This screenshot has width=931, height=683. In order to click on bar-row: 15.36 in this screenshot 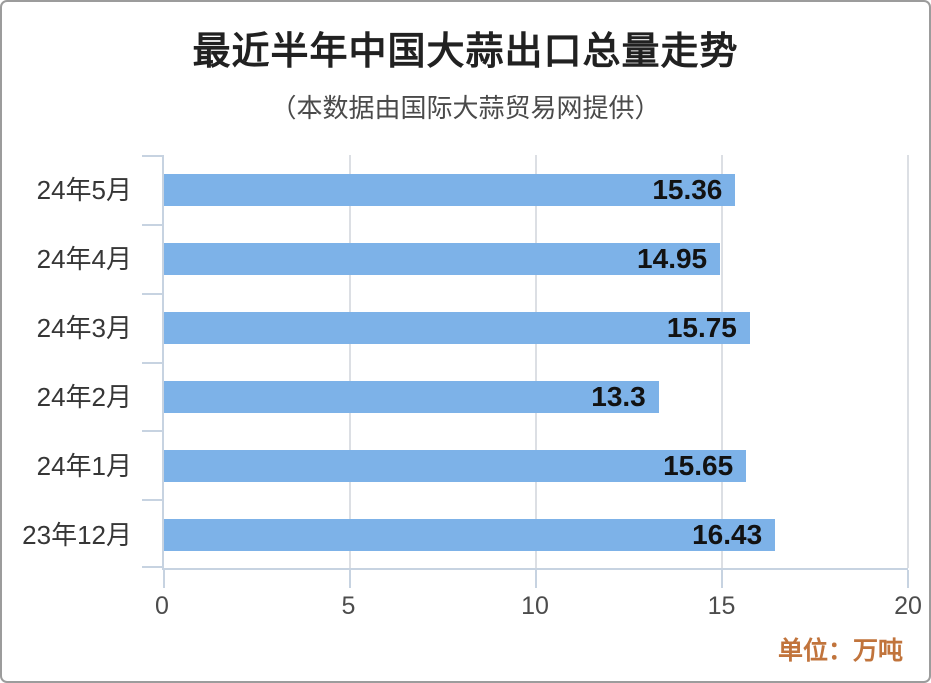, I will do `click(536, 189)`.